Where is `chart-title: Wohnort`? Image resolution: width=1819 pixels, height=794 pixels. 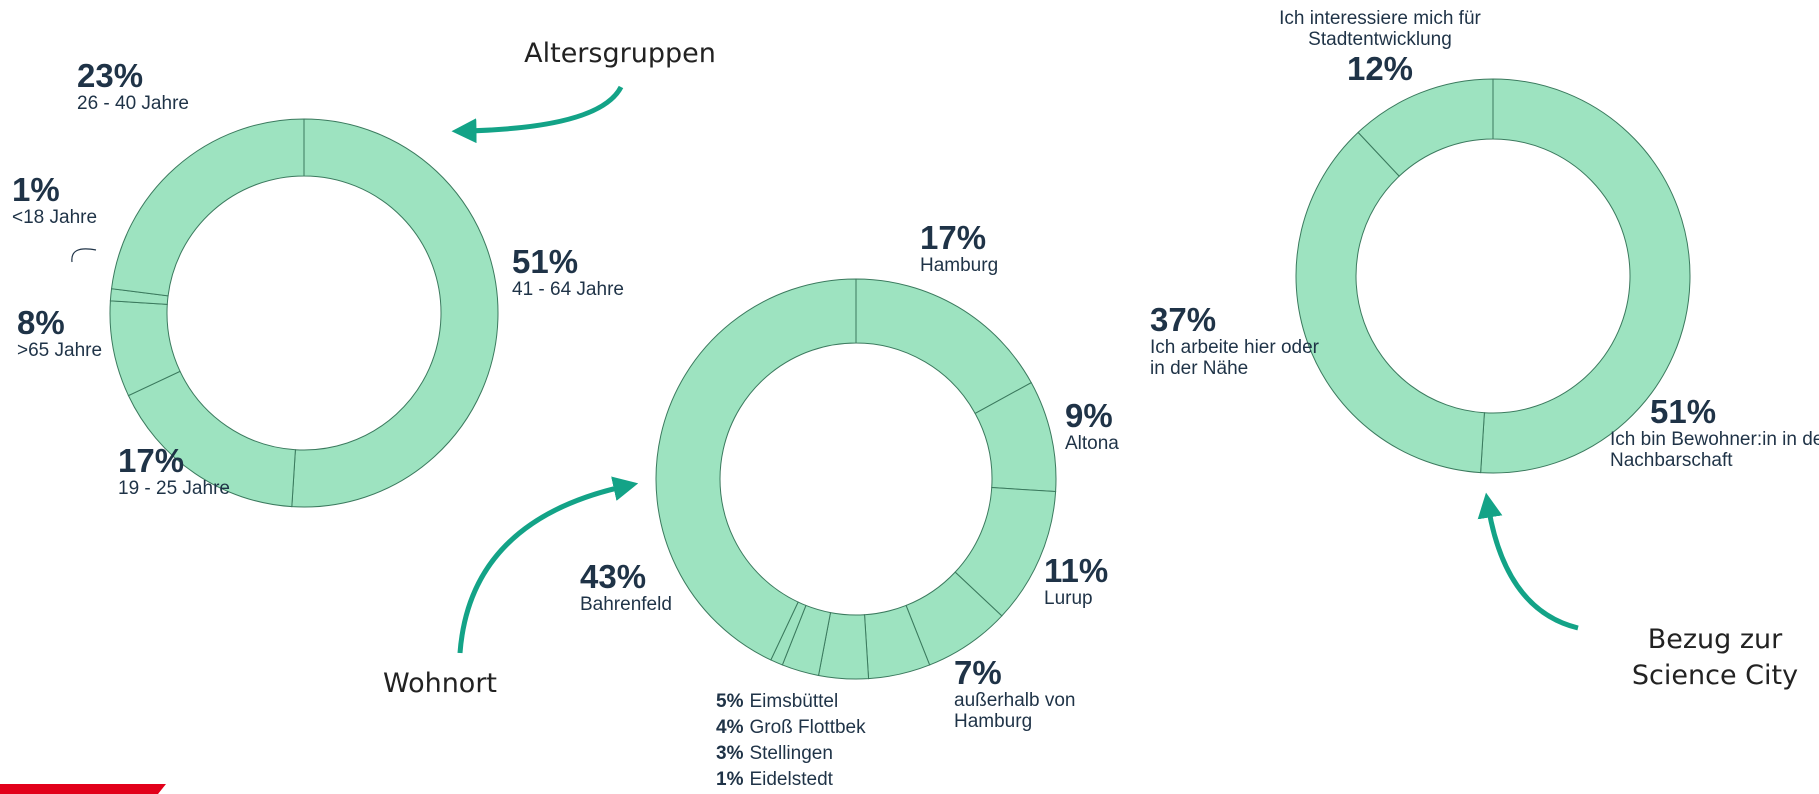
chart-title: Wohnort is located at coordinates (440, 684).